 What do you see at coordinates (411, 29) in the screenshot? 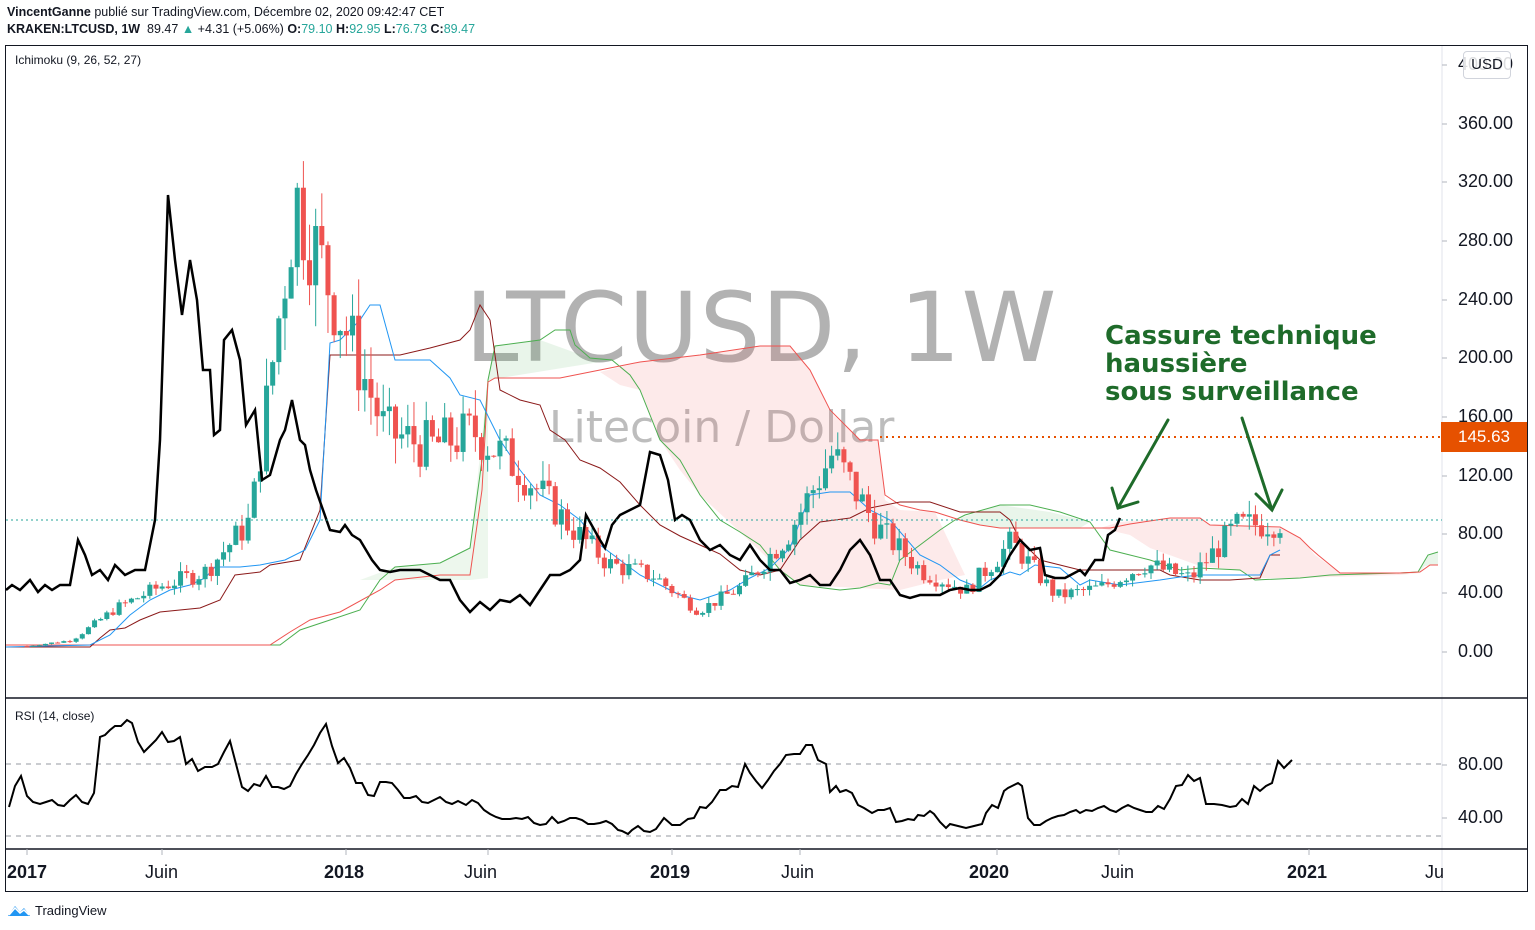
I see `low-value: 76.73` at bounding box center [411, 29].